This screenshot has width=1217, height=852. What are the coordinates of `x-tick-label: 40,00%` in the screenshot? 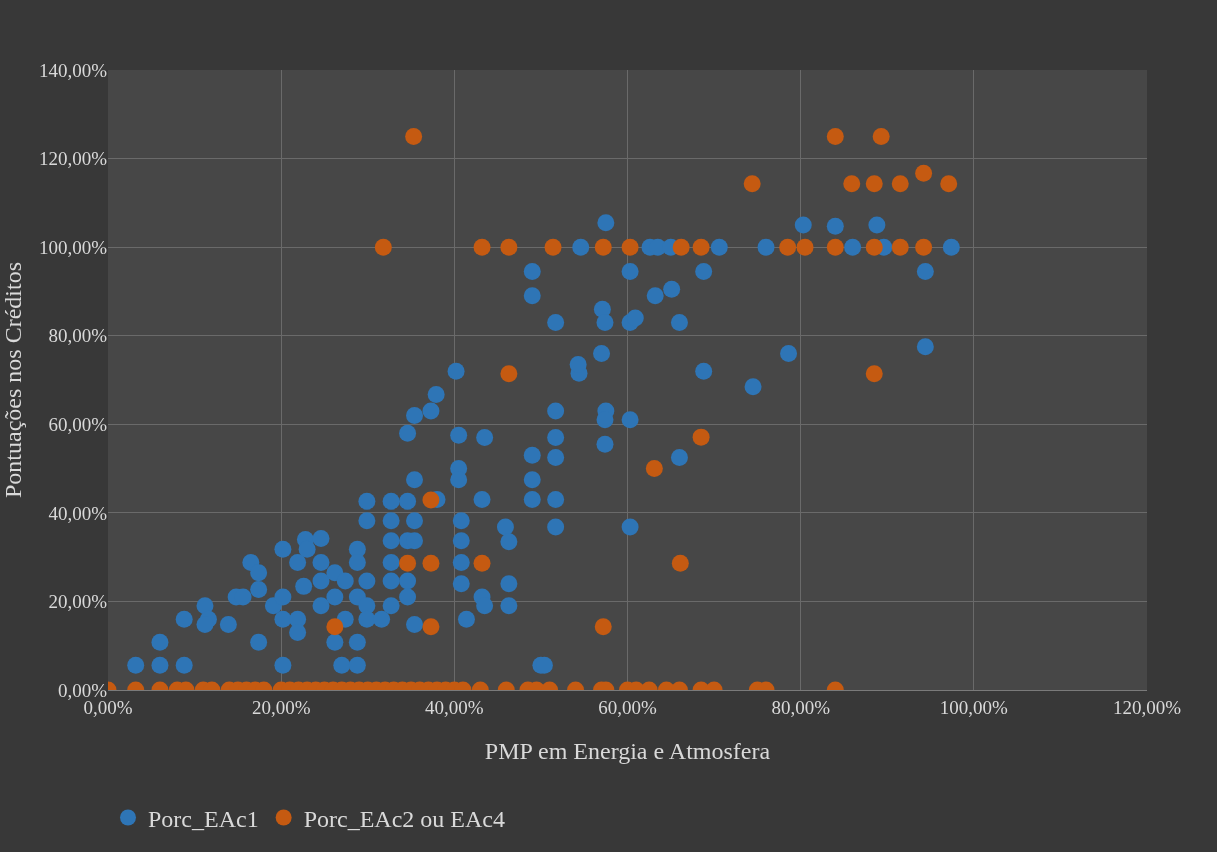 It's located at (454, 707).